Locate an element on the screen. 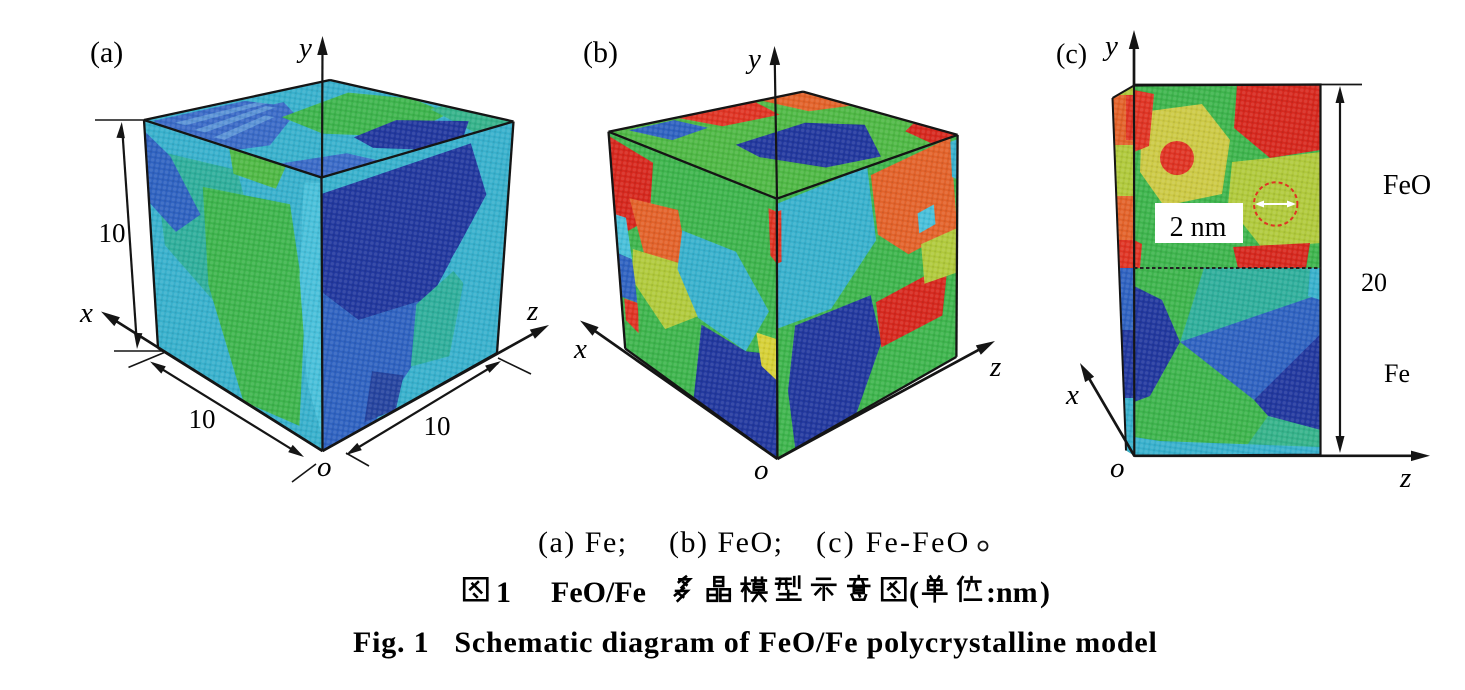 The height and width of the screenshot is (690, 1465). svg-text: :nm is located at coordinates (1012, 592).